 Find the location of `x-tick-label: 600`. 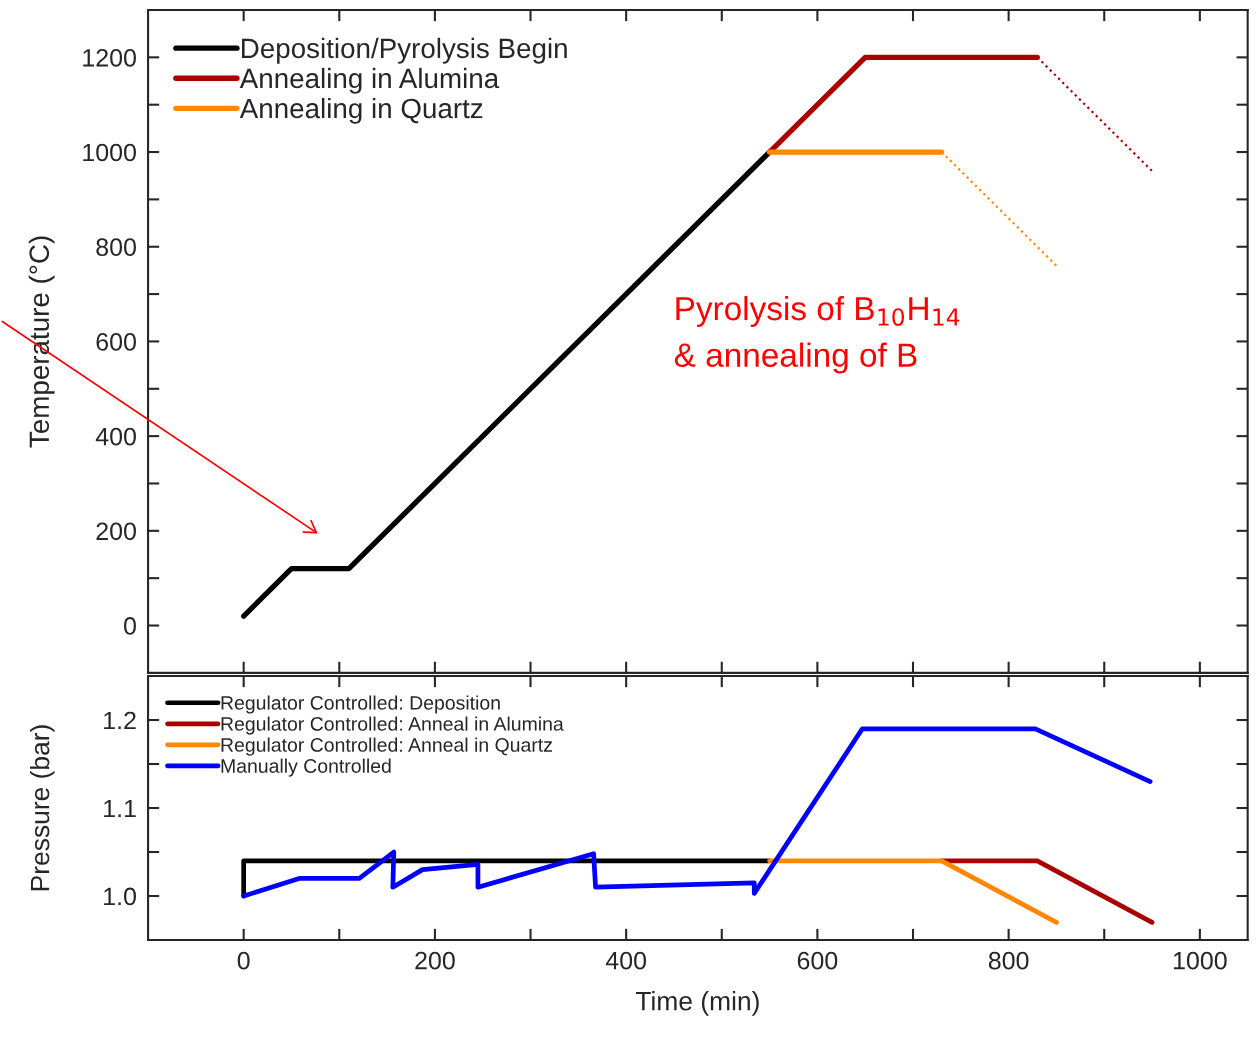

x-tick-label: 600 is located at coordinates (817, 960).